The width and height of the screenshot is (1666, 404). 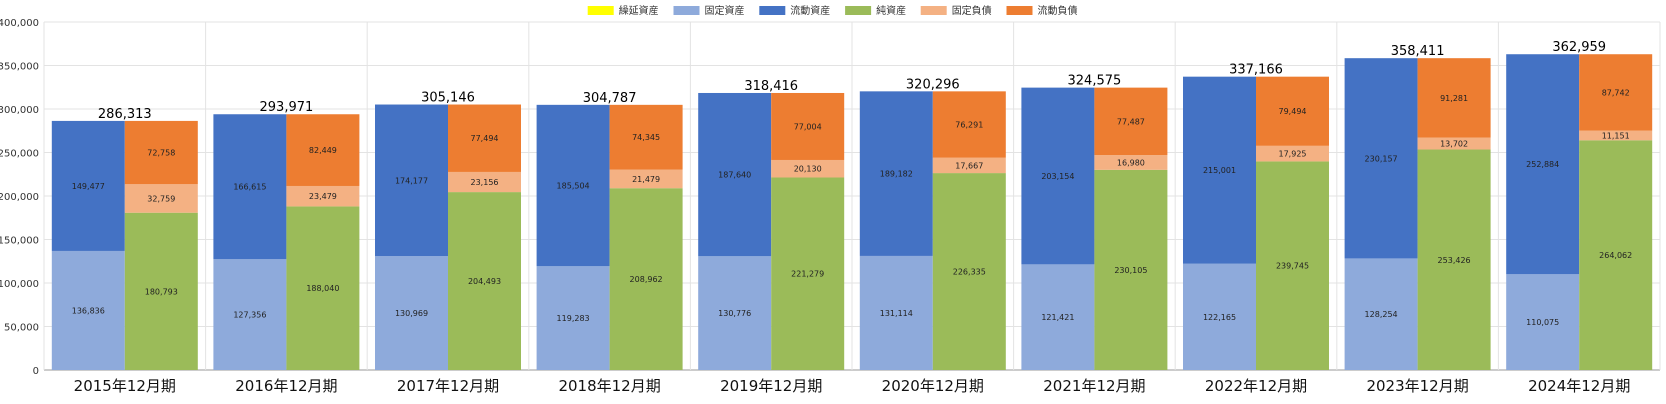 I want to click on x-category-label: 2019年12月期, so click(x=771, y=386).